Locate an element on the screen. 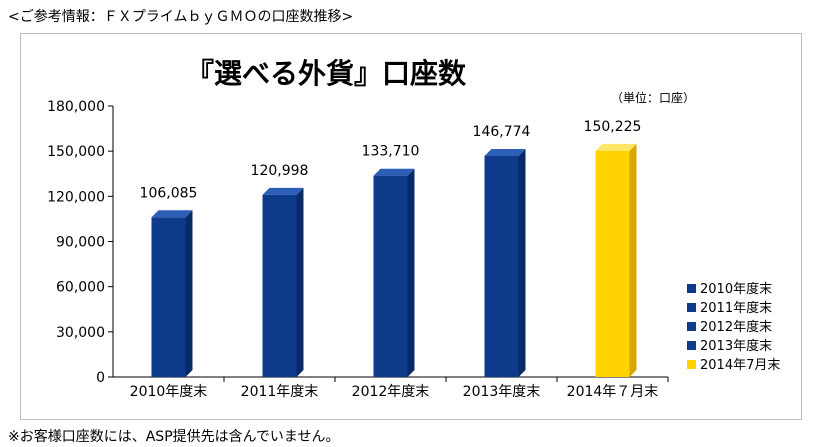 This screenshot has height=447, width=825. legend-label: 2014年7月末 is located at coordinates (740, 365).